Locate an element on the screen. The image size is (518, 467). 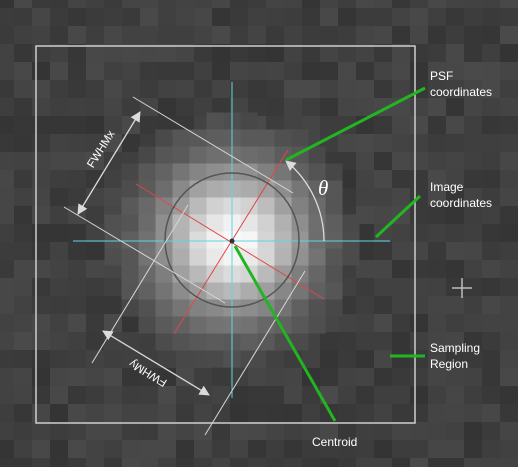
fwhm-x-extension-bottom is located at coordinates (144, 255).